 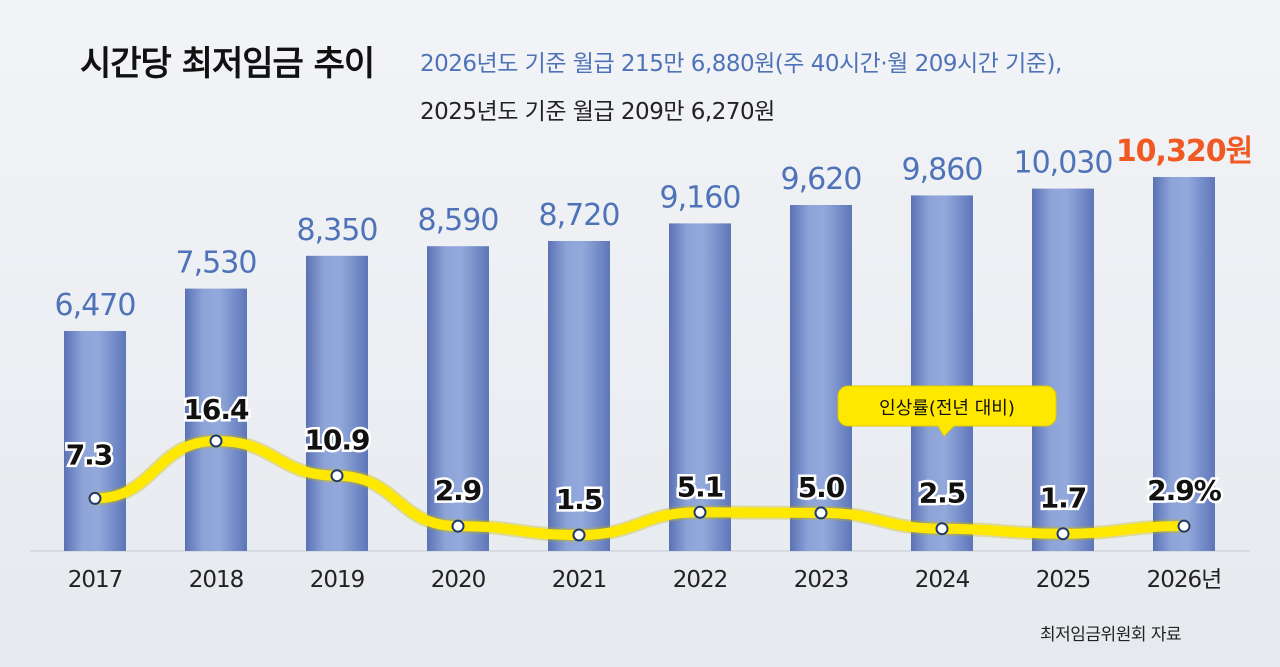 I want to click on x-tick-label: 2026년, so click(x=1184, y=580).